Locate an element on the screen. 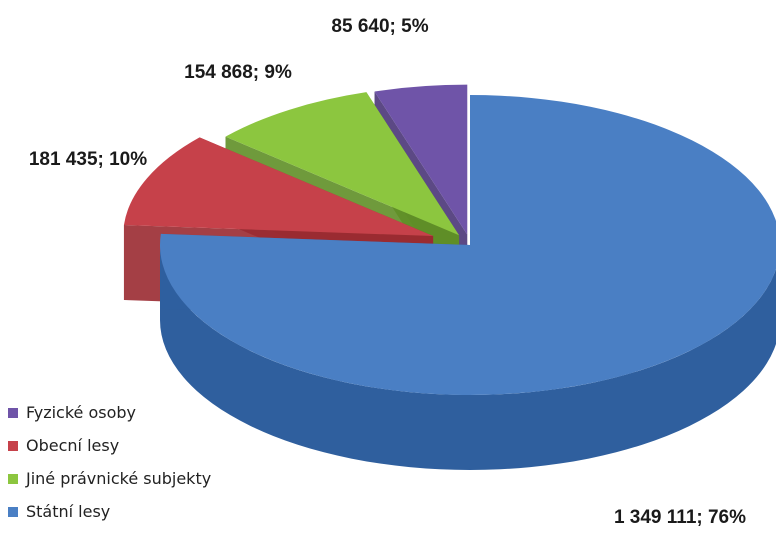 This screenshot has height=551, width=776. legend-label: Obecní lesy is located at coordinates (73, 445).